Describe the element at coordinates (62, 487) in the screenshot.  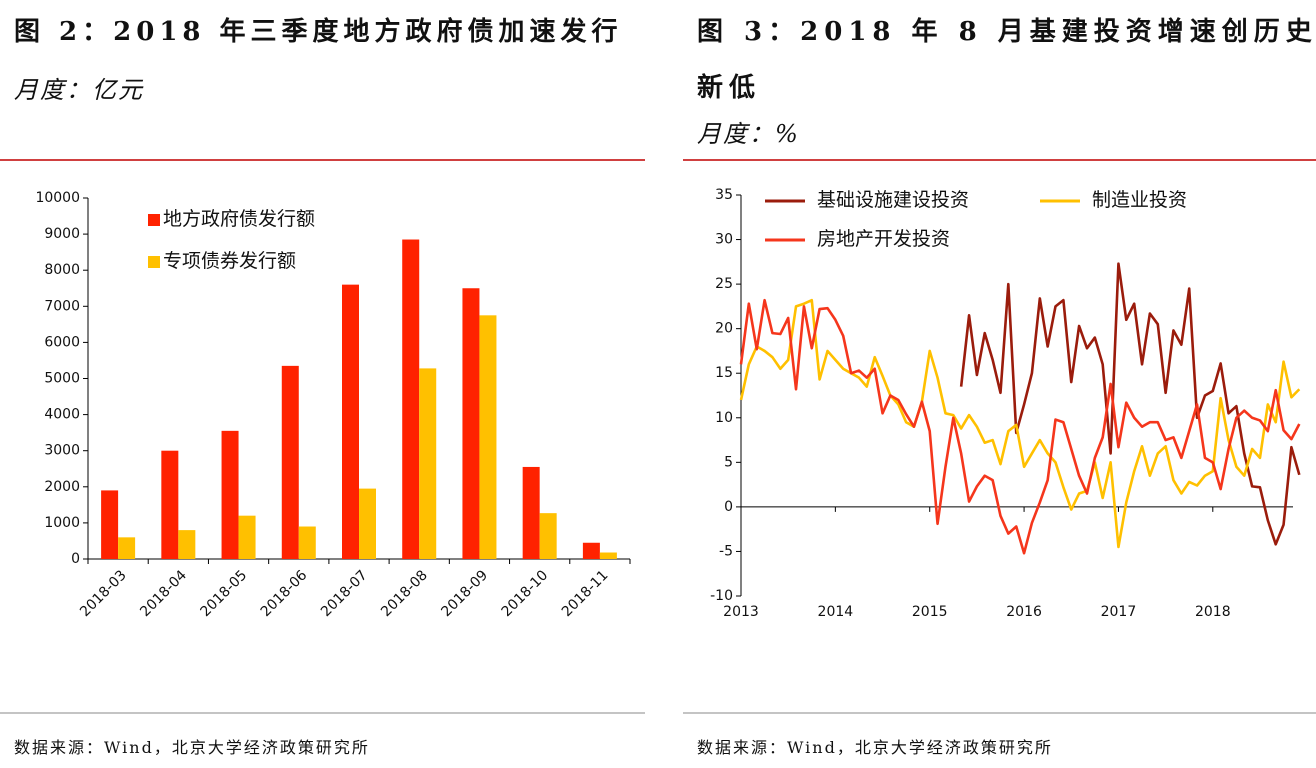
I see `y-tick-label: 2000` at that location.